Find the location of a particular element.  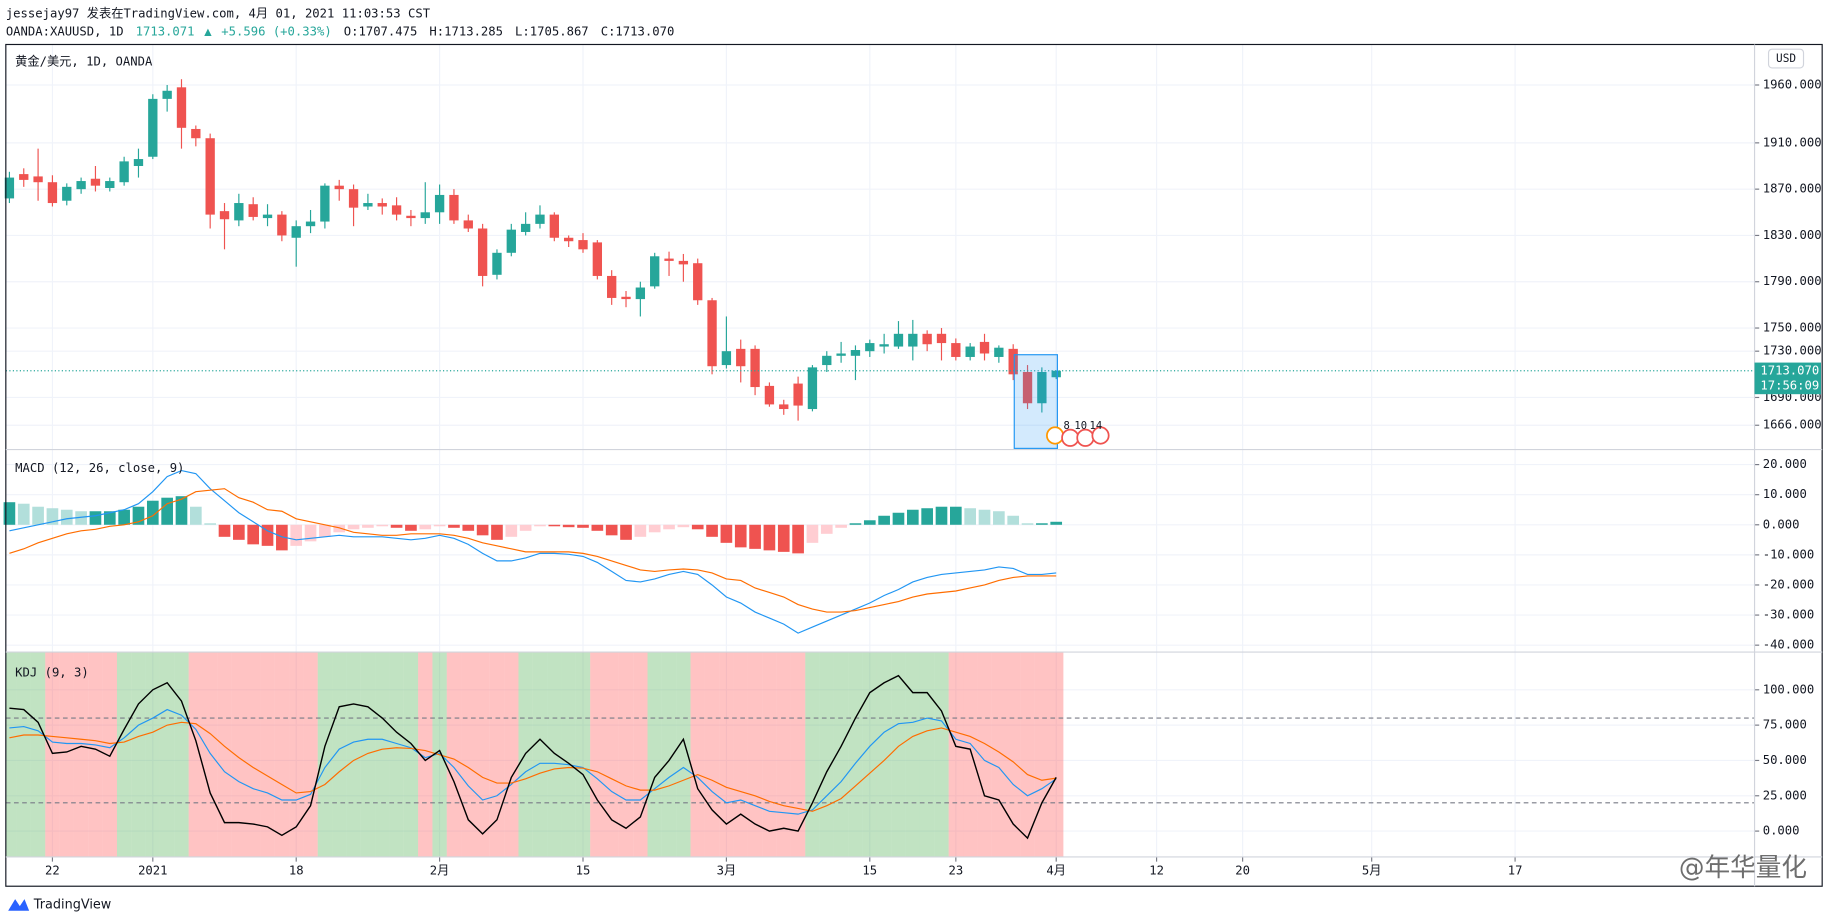

arrow: ▲ is located at coordinates (208, 31).